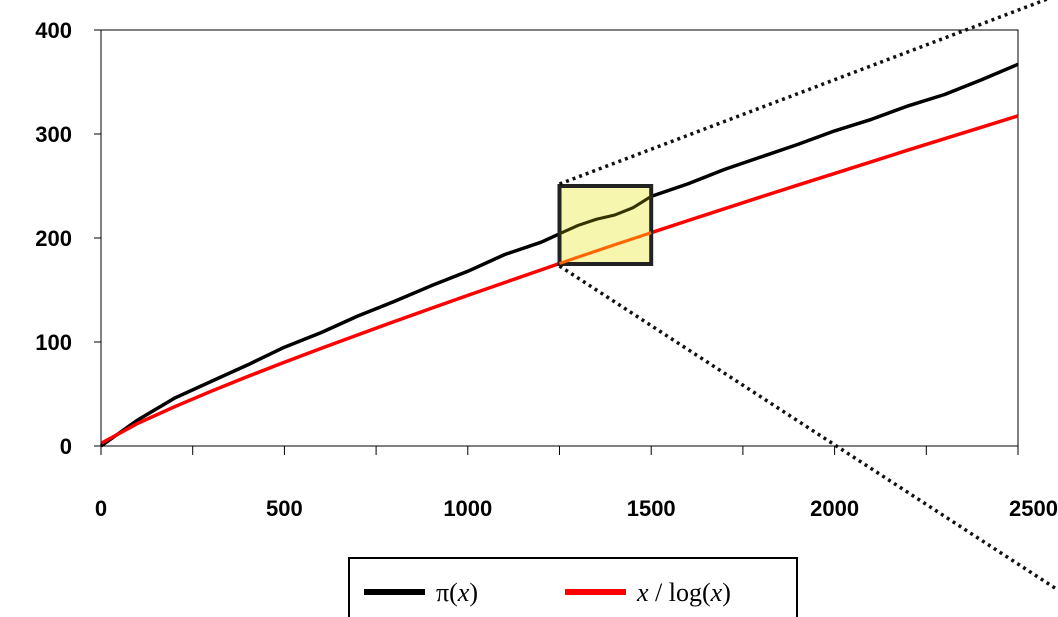  Describe the element at coordinates (834, 508) in the screenshot. I see `x-tick-label: 2000` at that location.